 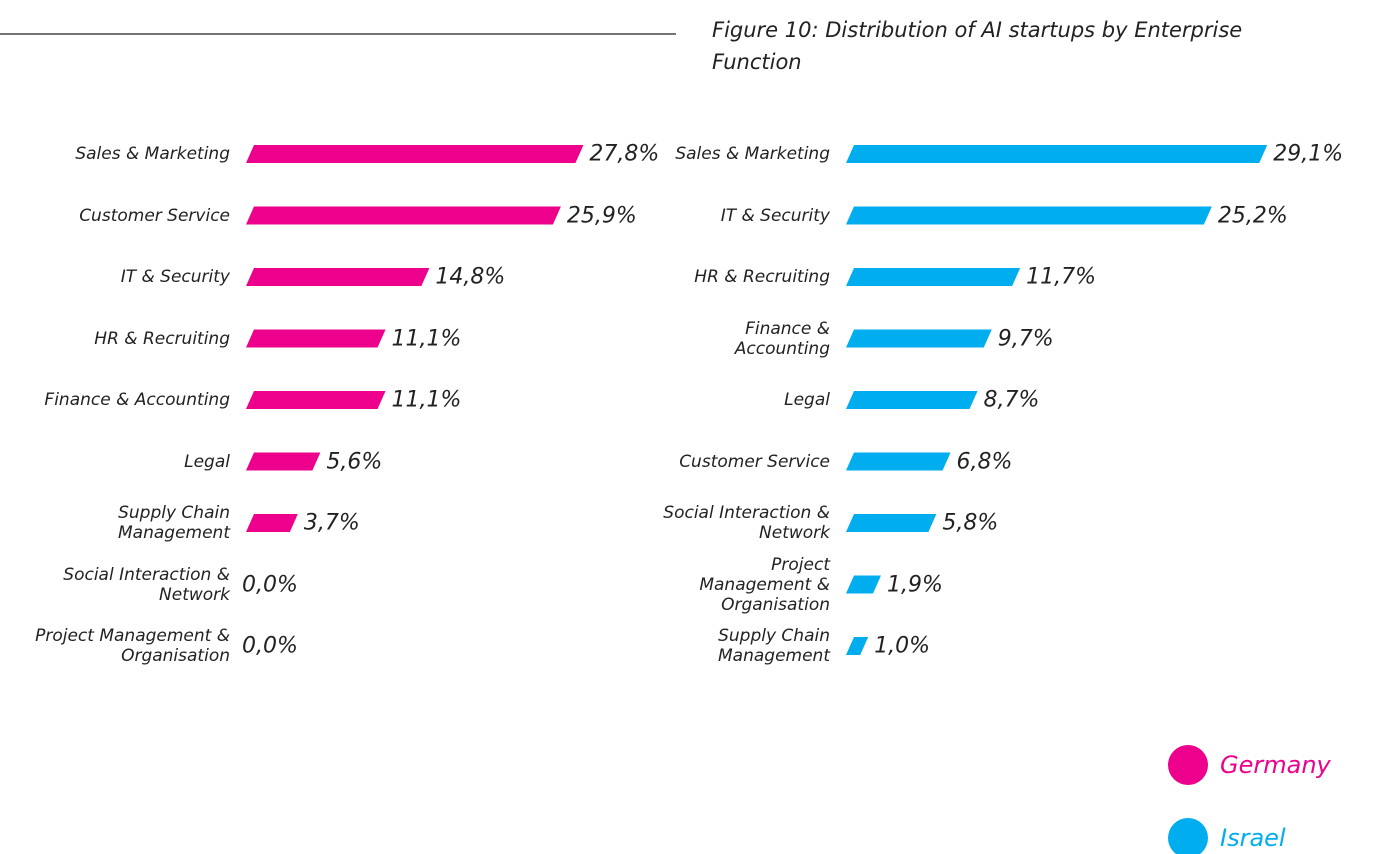 I want to click on value-label: 3,7%, so click(x=331, y=523).